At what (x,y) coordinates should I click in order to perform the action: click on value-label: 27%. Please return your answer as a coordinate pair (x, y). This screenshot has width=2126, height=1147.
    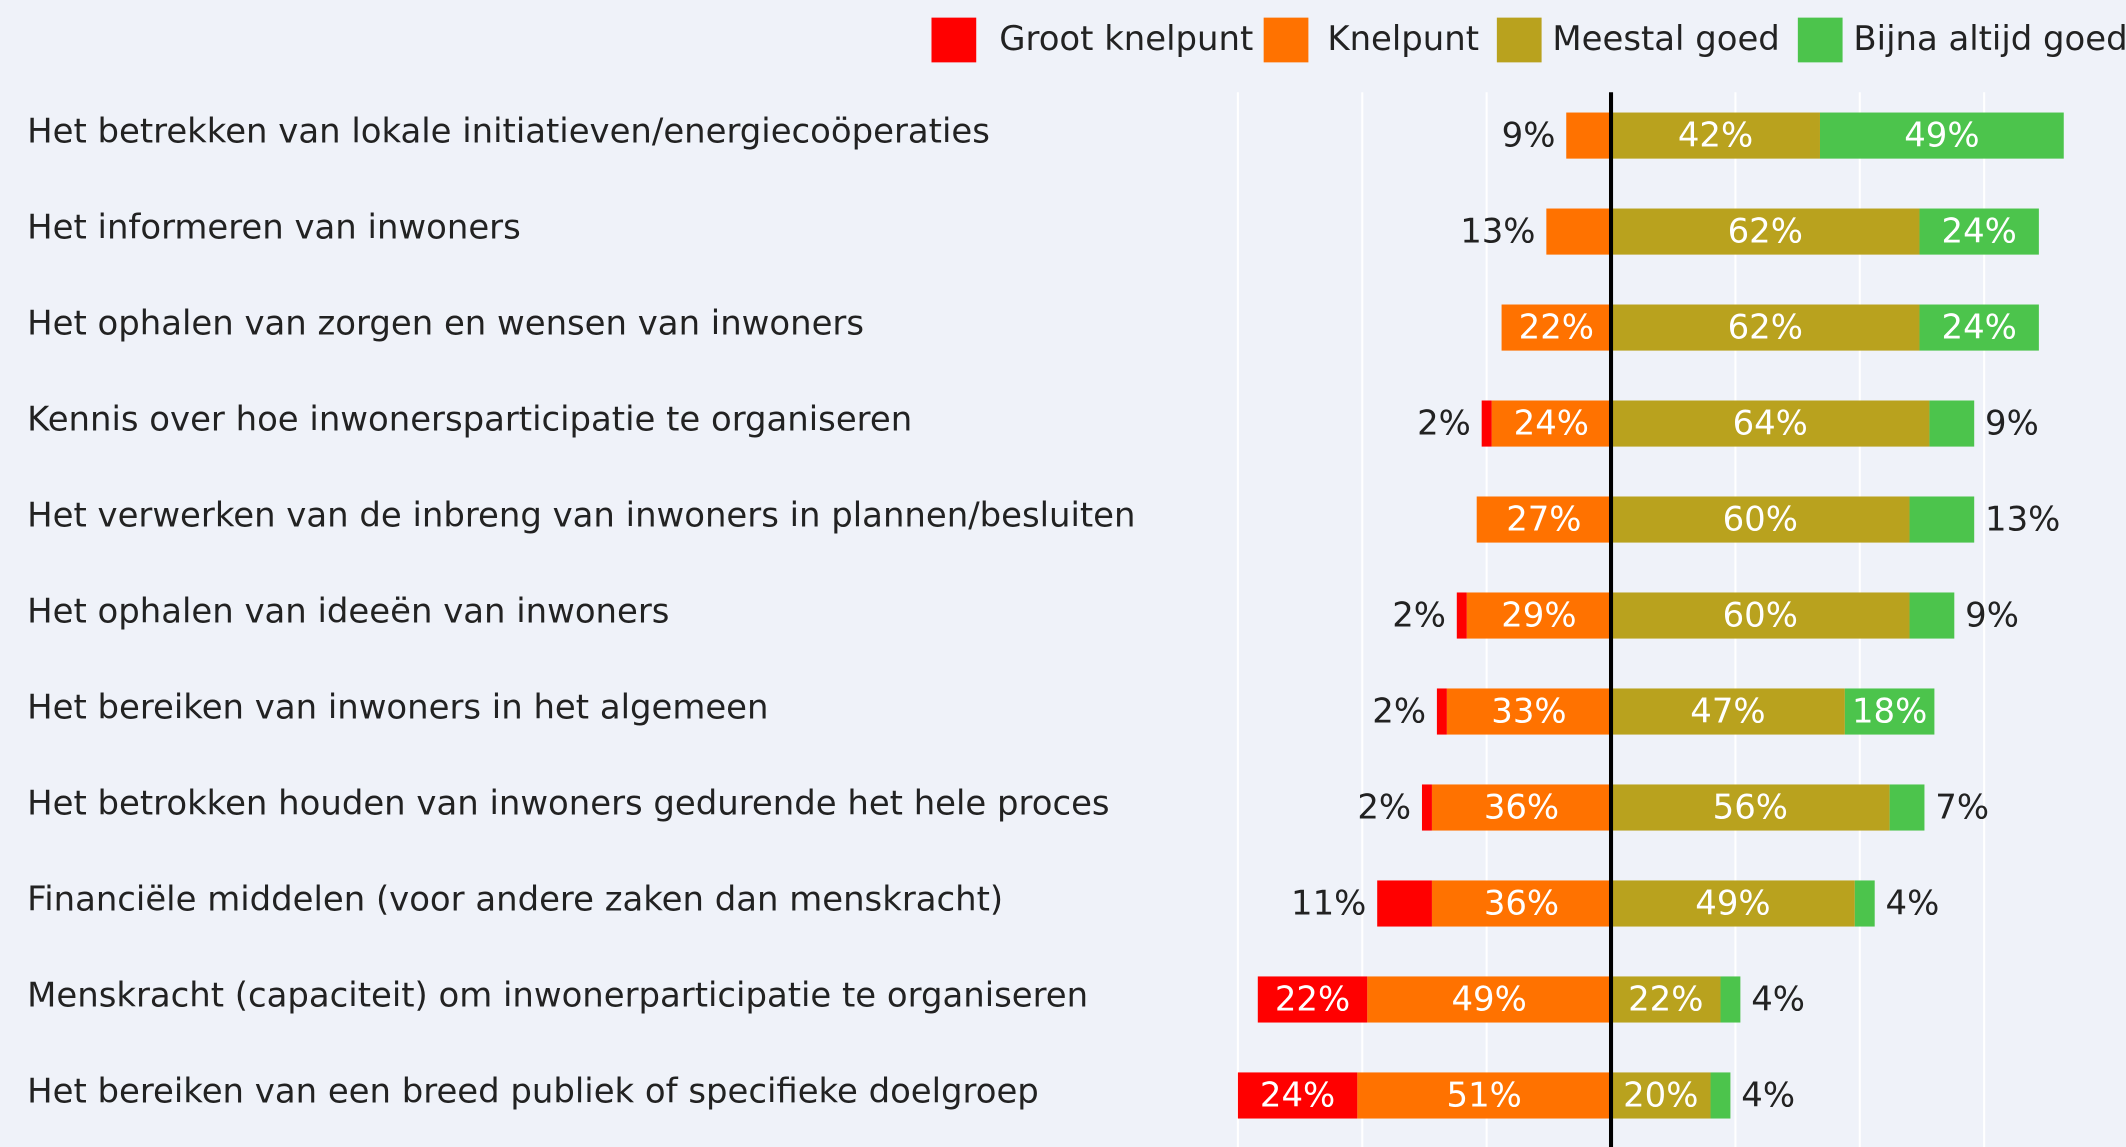
    Looking at the image, I should click on (1543, 518).